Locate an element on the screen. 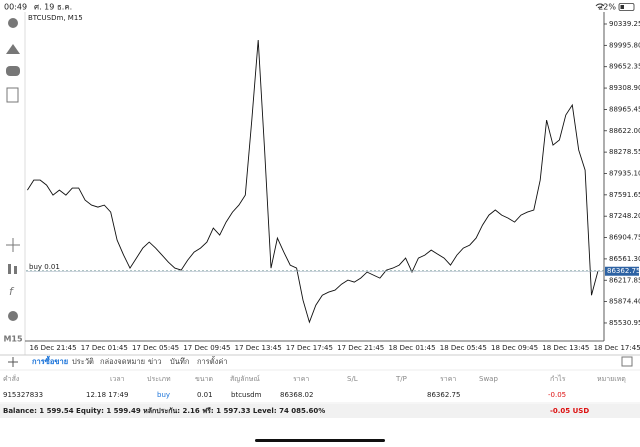 The height and width of the screenshot is (447, 640). cell: -0.05 is located at coordinates (557, 395).